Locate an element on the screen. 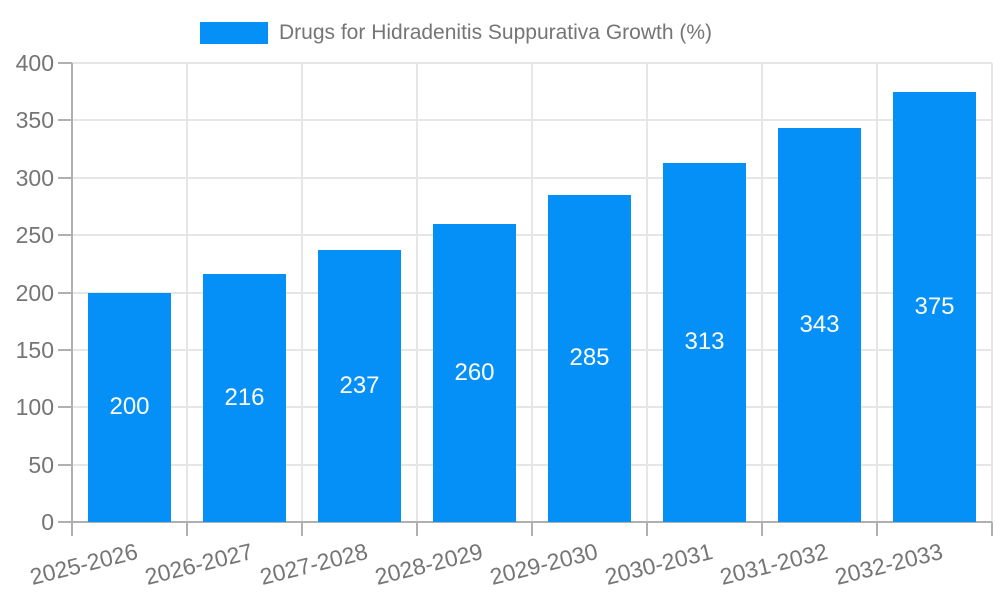 Image resolution: width=1000 pixels, height=600 pixels. y-tick-label: 250 is located at coordinates (34, 235).